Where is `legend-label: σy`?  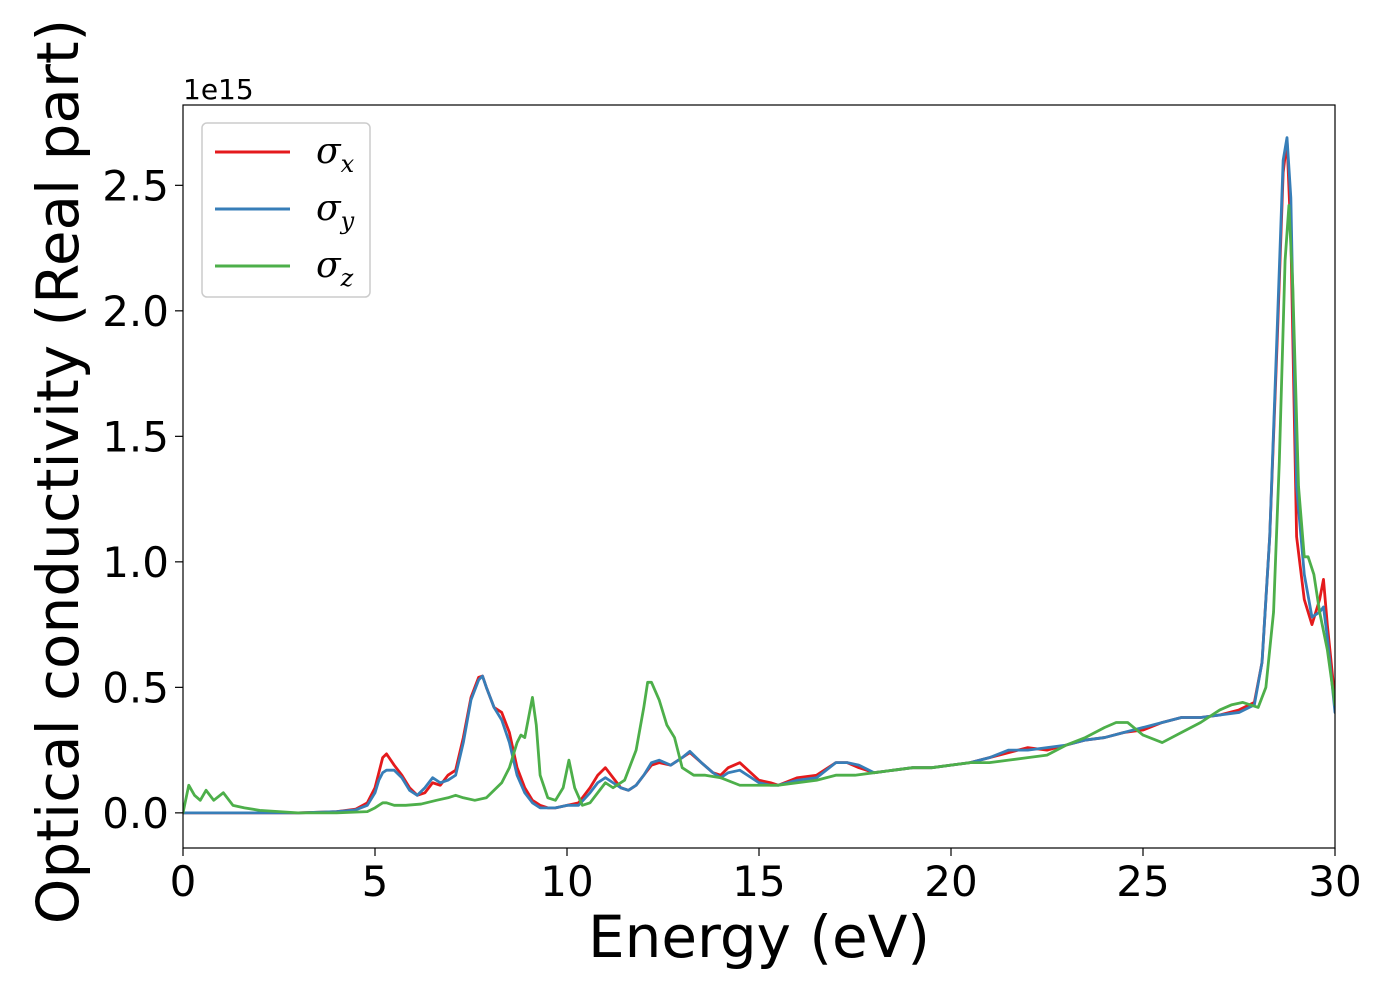
legend-label: σy is located at coordinates (335, 211).